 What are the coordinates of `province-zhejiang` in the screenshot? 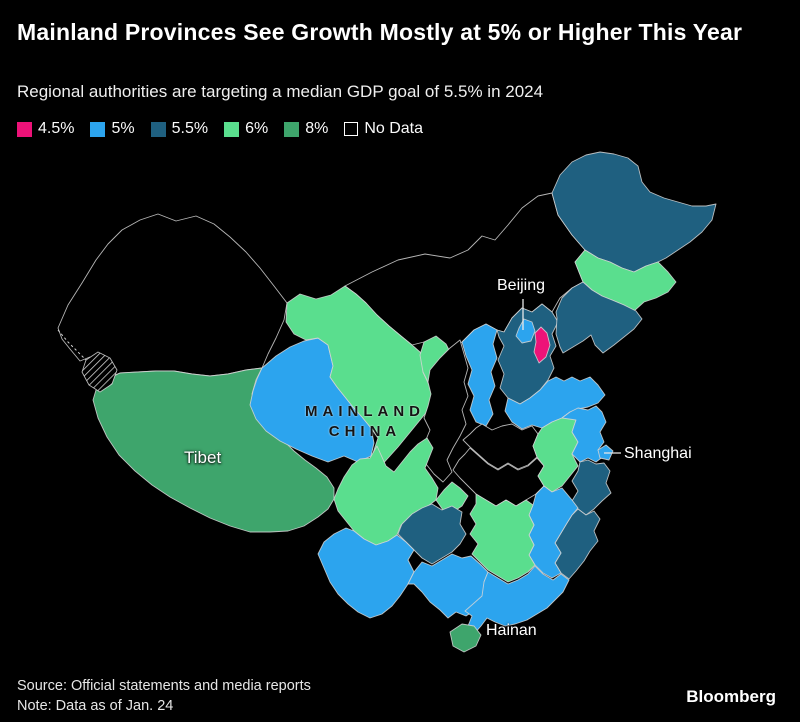 It's located at (591, 487).